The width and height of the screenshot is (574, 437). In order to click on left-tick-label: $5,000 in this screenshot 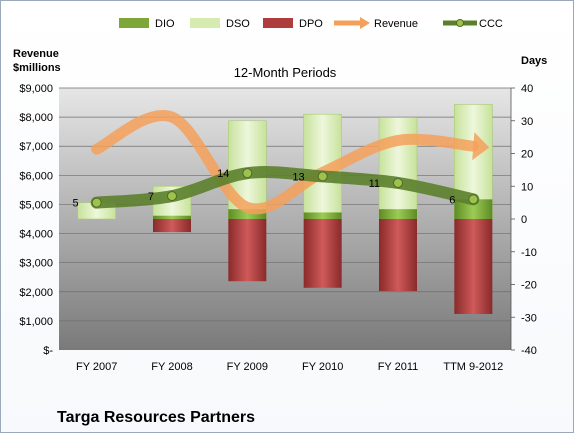, I will do `click(36, 205)`.